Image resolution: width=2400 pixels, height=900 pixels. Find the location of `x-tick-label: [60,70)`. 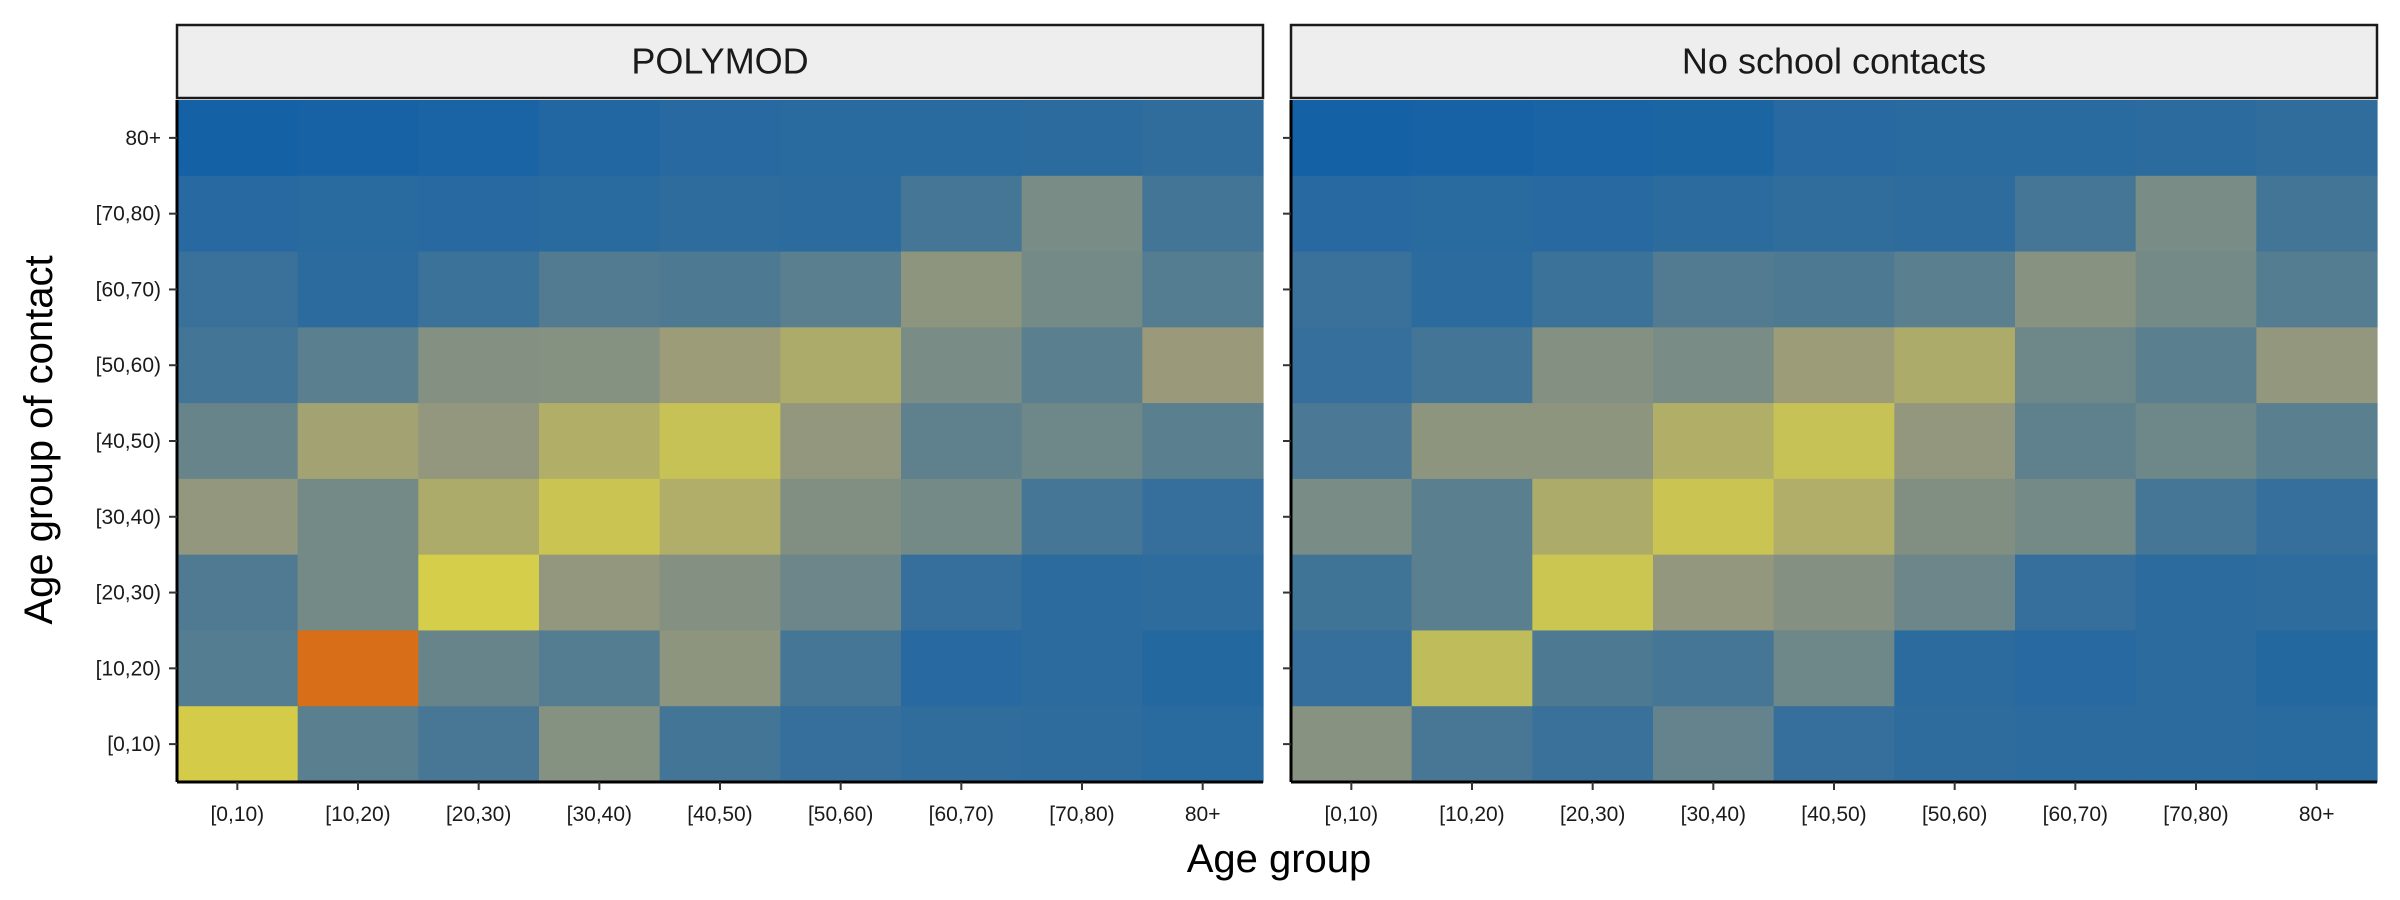

x-tick-label: [60,70) is located at coordinates (2075, 814).